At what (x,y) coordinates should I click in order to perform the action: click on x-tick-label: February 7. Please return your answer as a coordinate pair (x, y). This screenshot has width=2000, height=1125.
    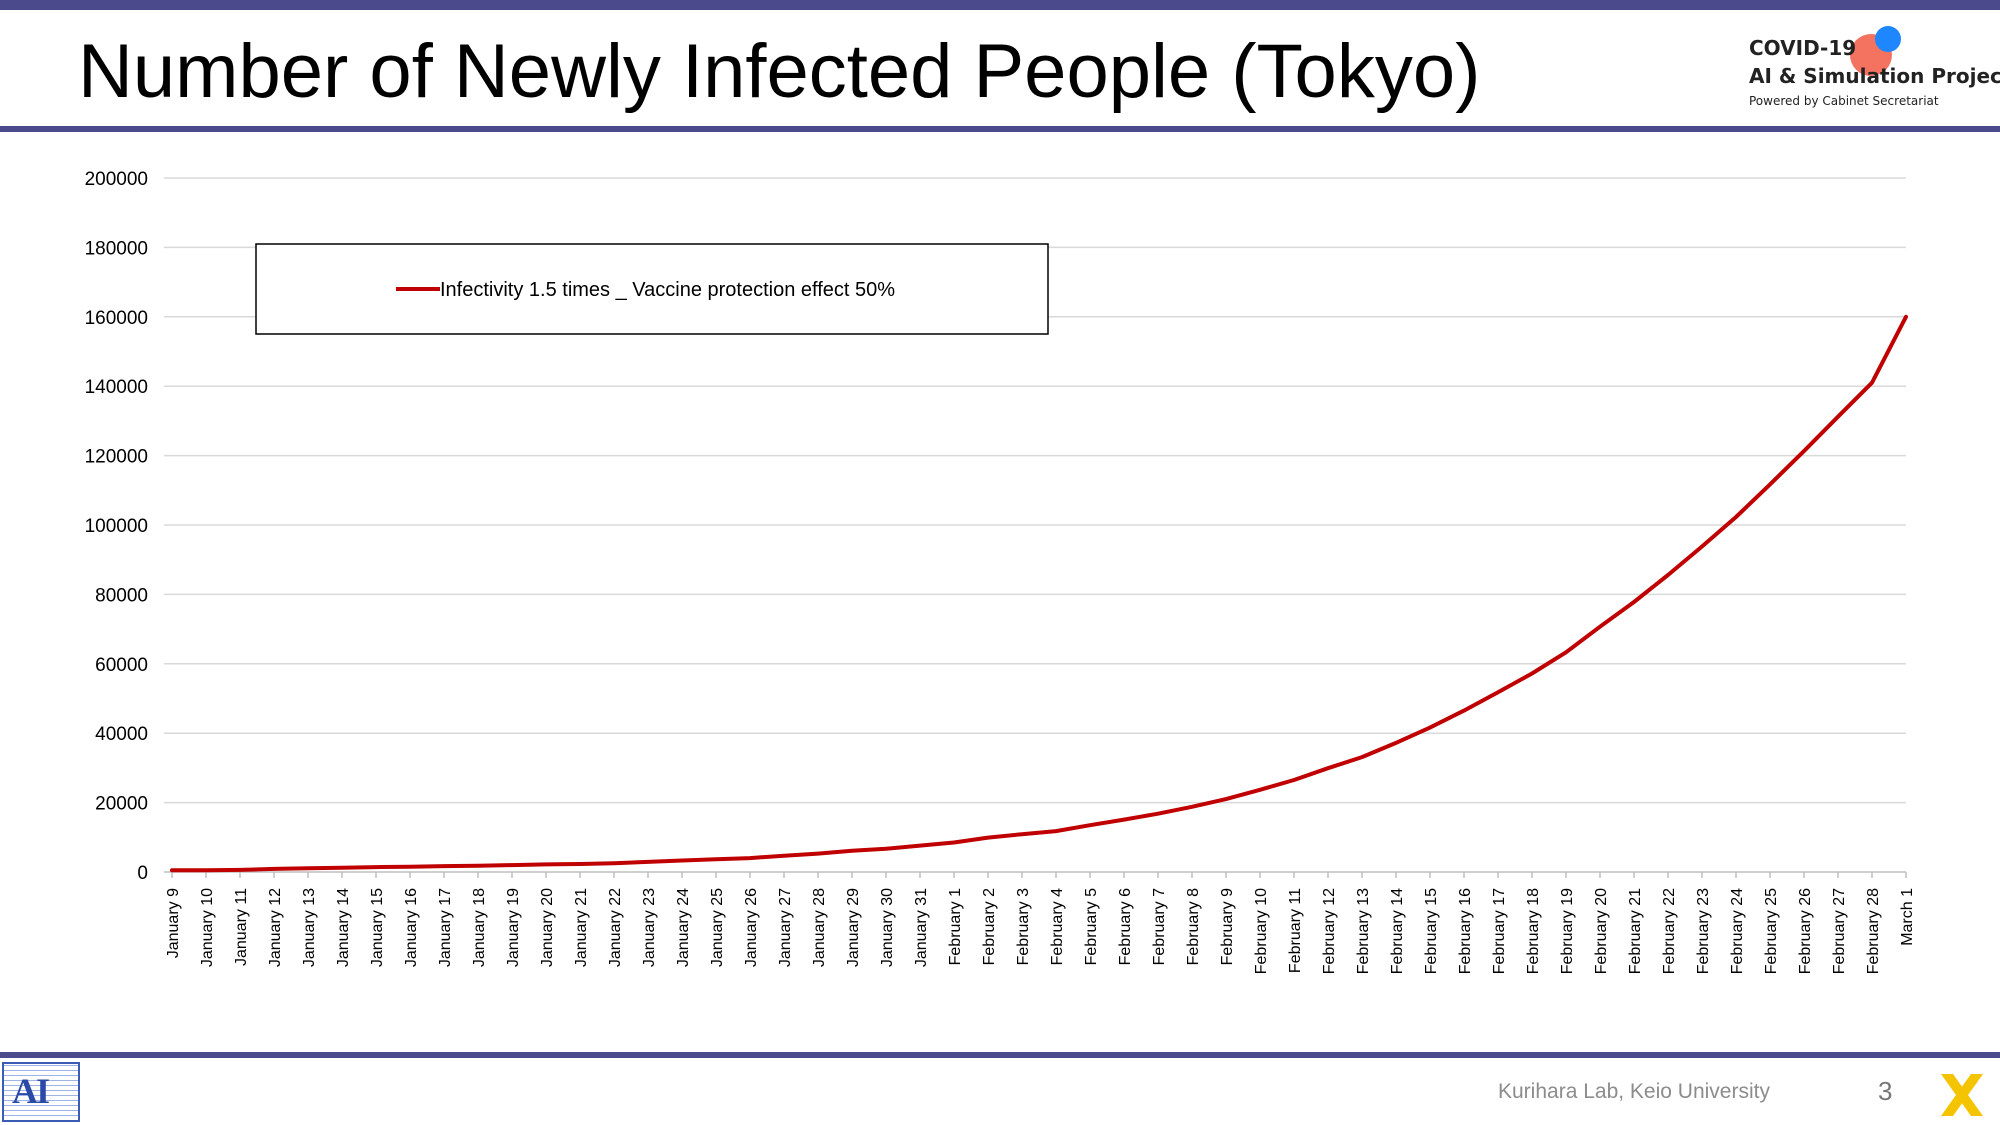
    Looking at the image, I should click on (1159, 926).